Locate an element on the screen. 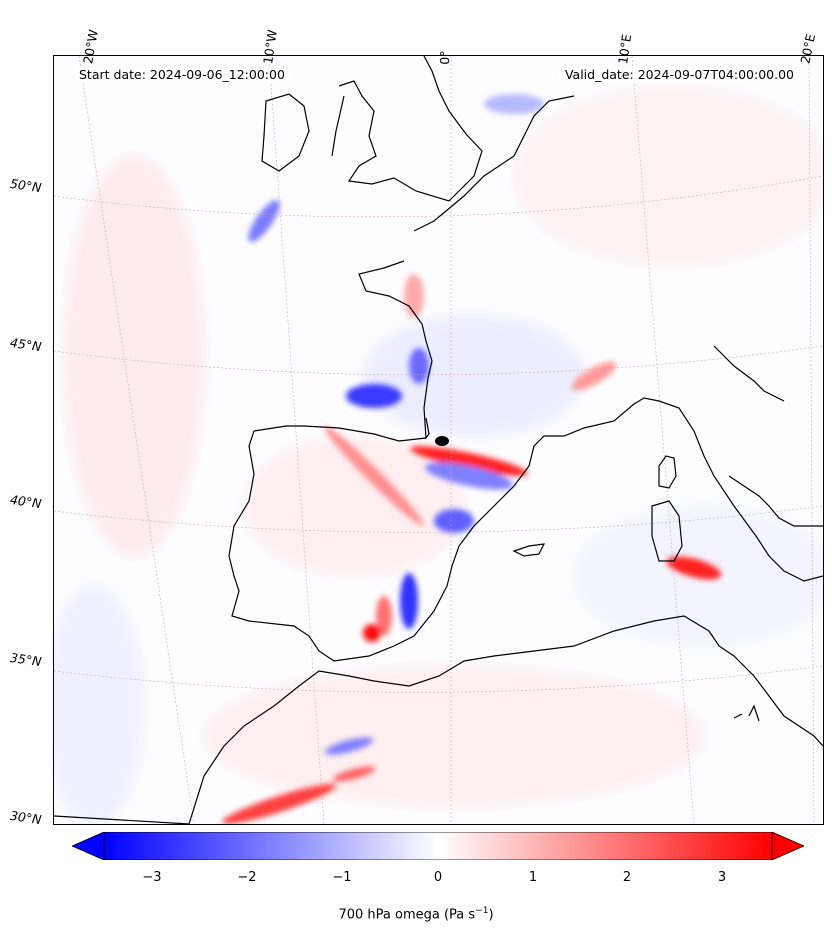 The width and height of the screenshot is (832, 936). lon-label-0: 0° is located at coordinates (445, 57).